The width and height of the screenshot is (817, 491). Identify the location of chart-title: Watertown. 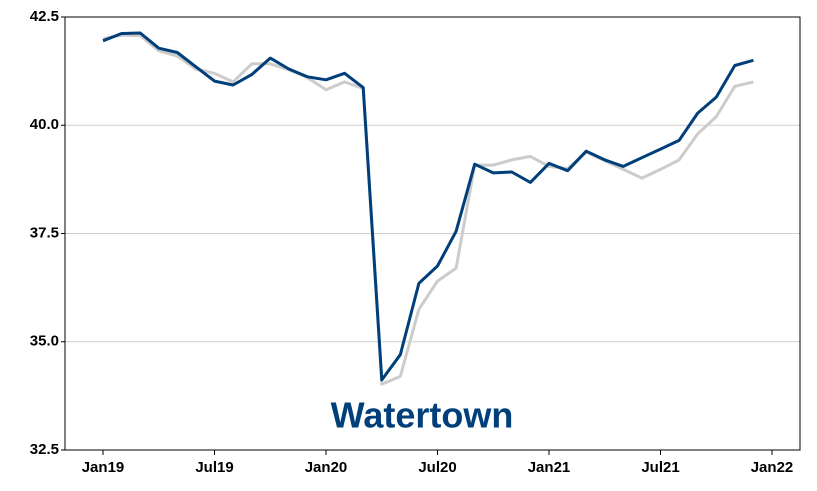
(422, 415).